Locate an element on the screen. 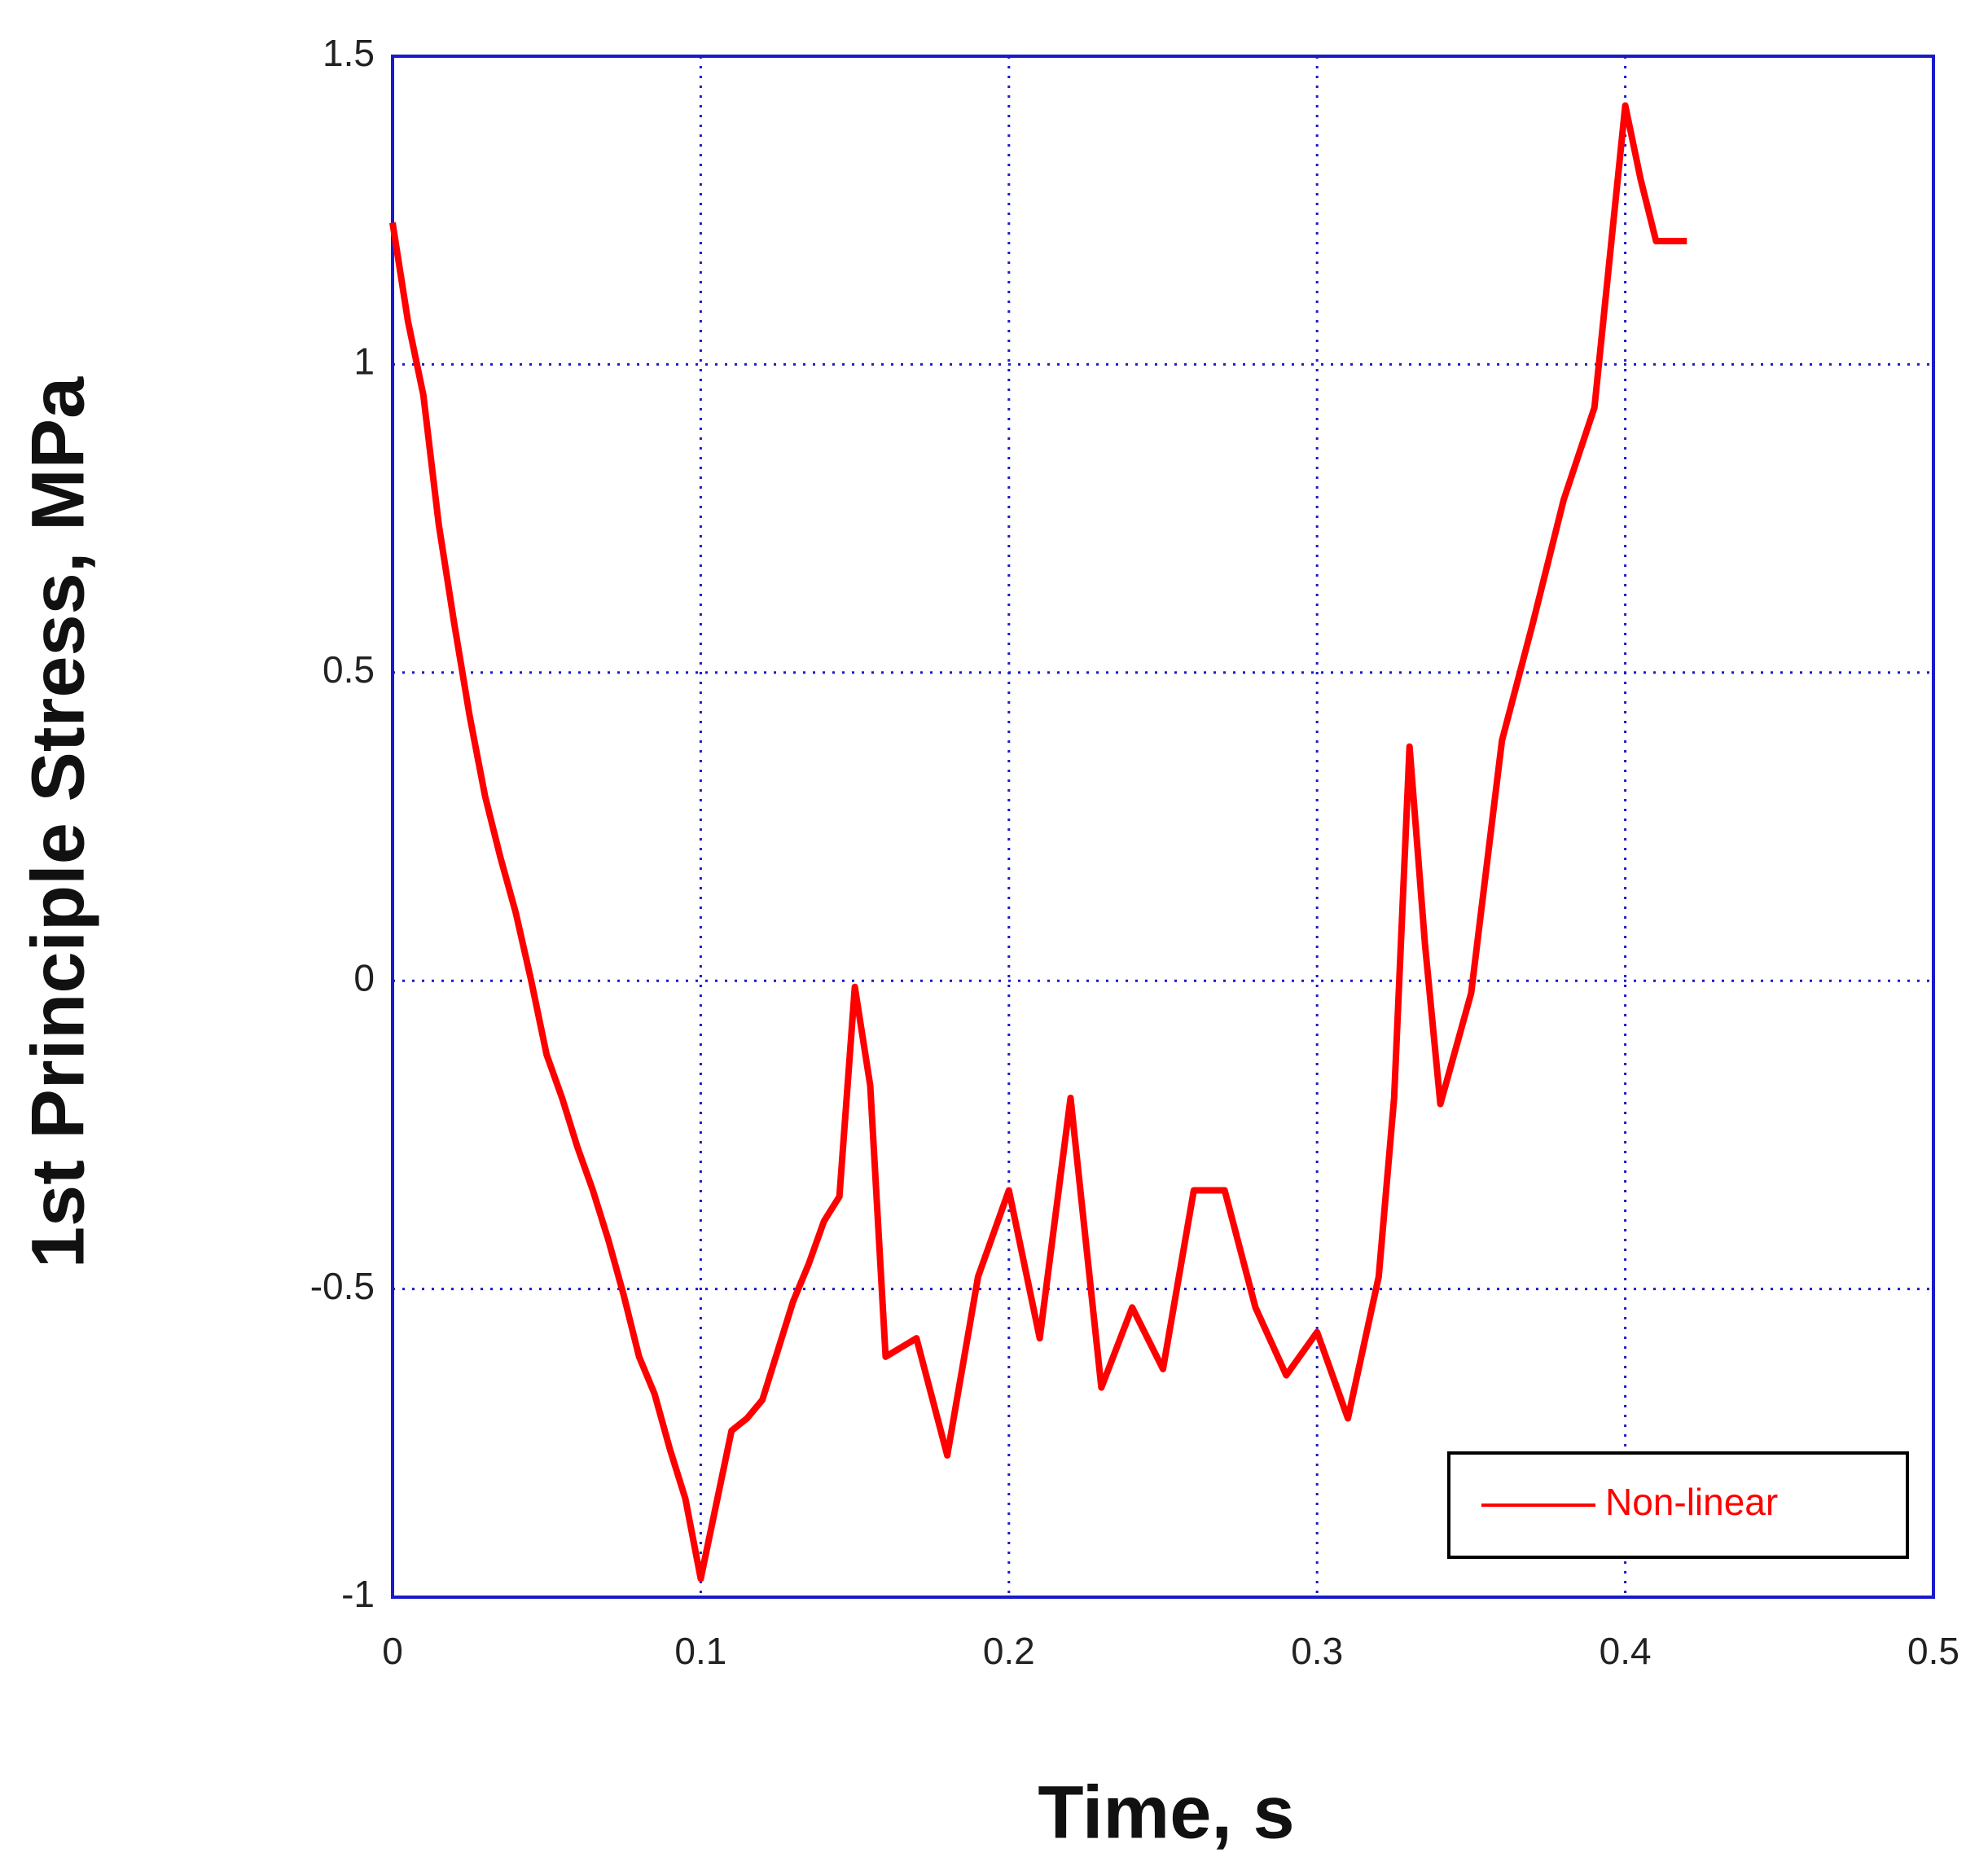 Image resolution: width=1988 pixels, height=1870 pixels. x-tick-label: 0.3 is located at coordinates (1317, 1651).